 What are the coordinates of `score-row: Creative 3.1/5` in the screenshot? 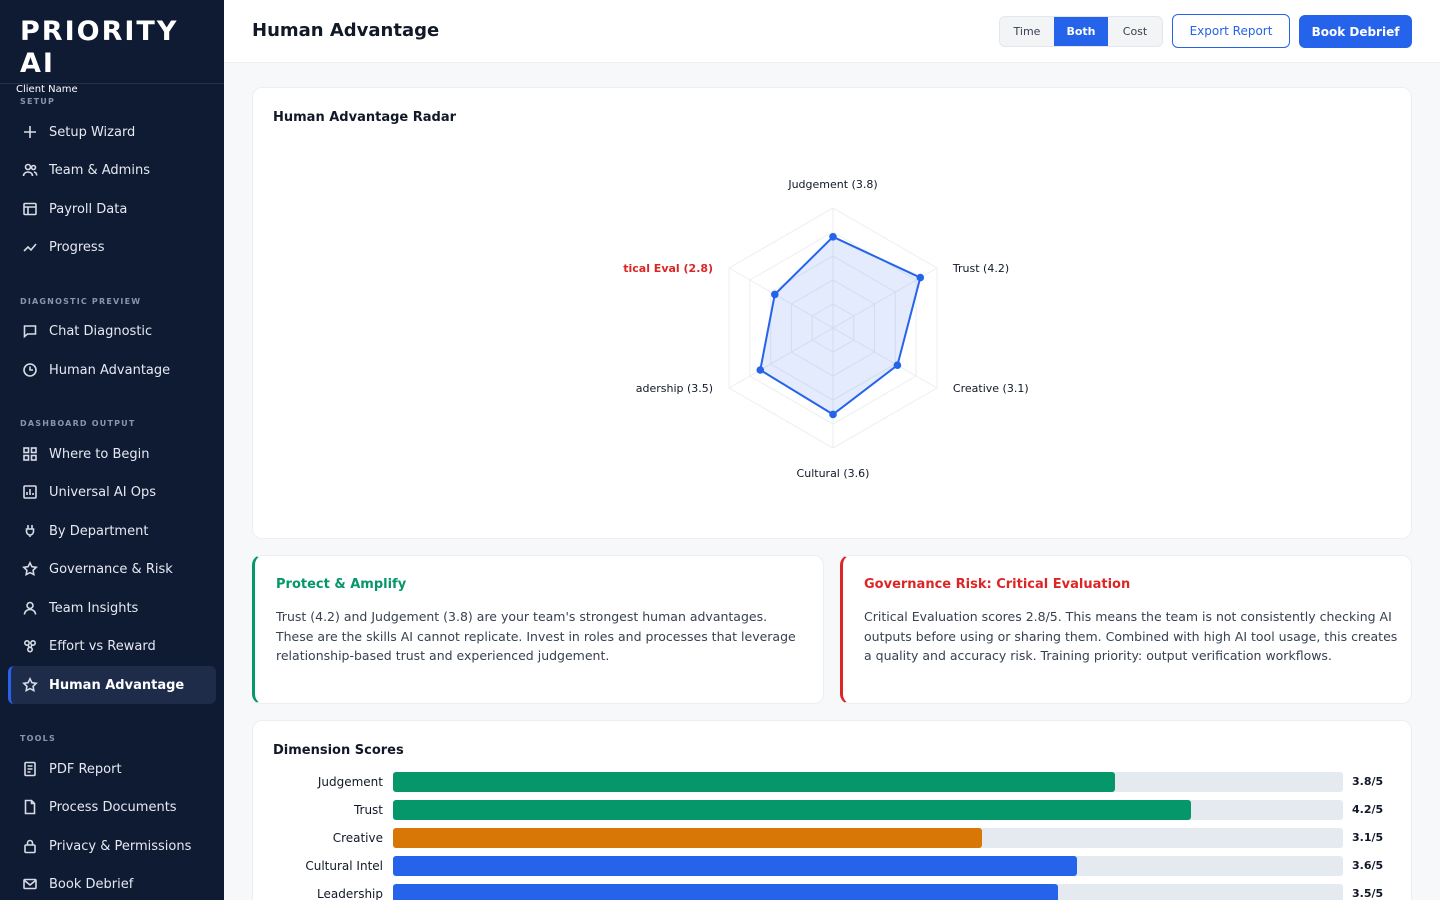 It's located at (833, 838).